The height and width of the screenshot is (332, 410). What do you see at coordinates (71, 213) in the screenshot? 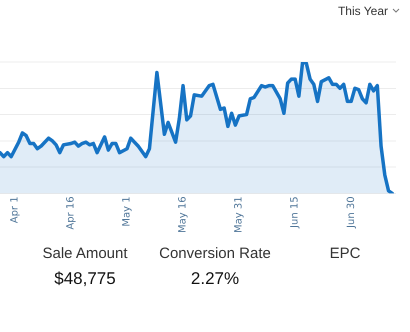
I see `x-tick-label: Apr 16` at bounding box center [71, 213].